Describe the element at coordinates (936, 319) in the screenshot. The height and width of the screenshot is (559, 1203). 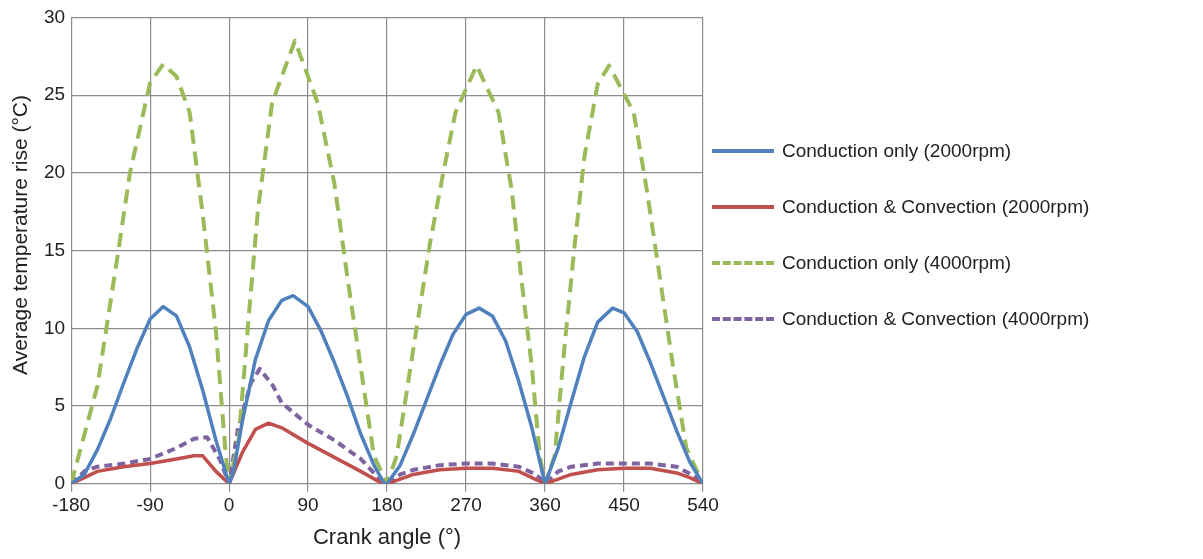
I see `legend-label: Conduction & Convection (4000rpm)` at that location.